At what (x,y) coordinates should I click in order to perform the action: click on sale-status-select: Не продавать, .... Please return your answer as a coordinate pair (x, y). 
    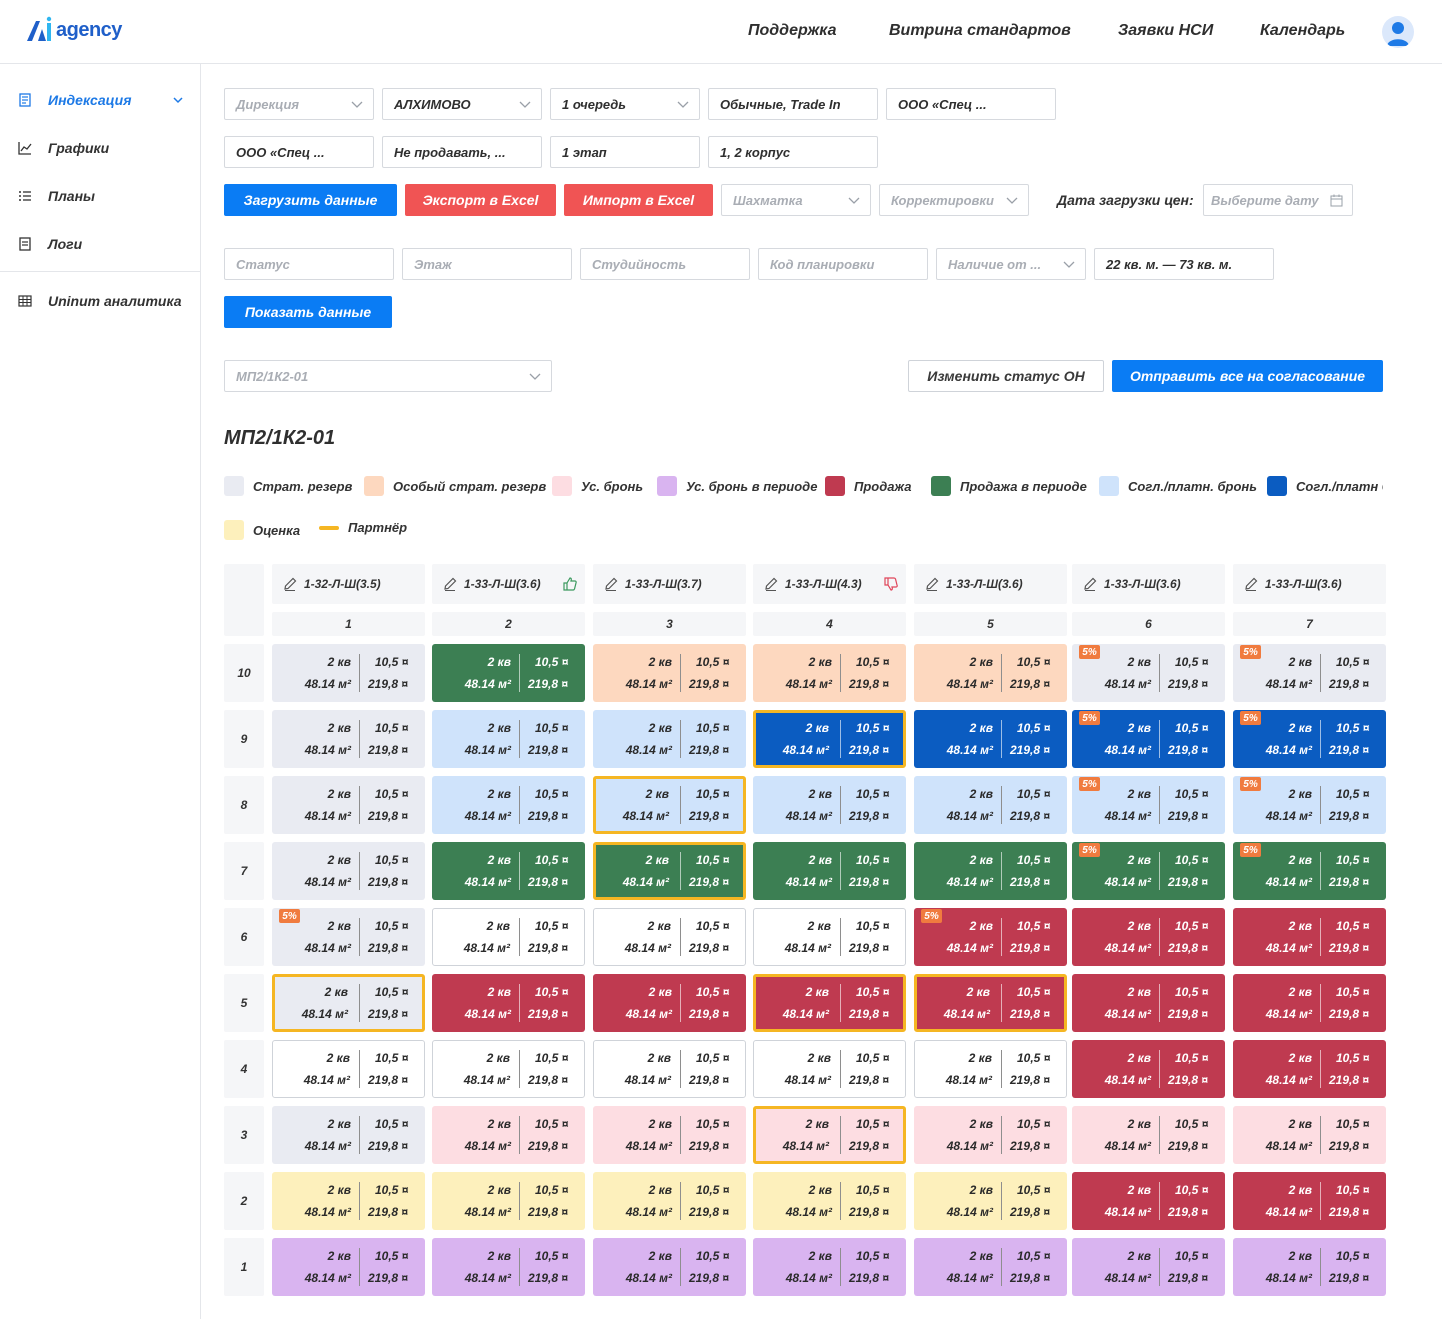
    Looking at the image, I should click on (462, 152).